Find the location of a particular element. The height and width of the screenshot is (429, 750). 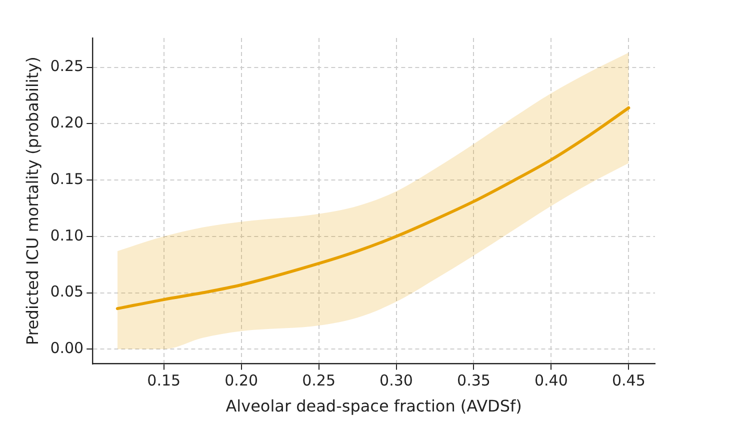

x-tick-label: 0.35 is located at coordinates (473, 381).